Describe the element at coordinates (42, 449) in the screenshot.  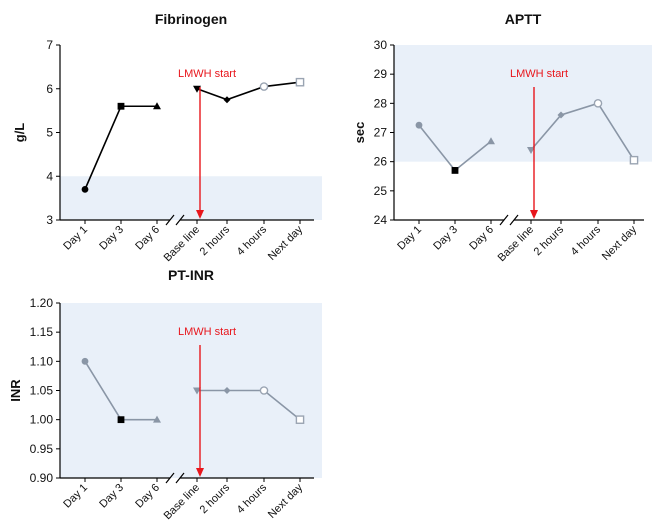
I see `y-tick-label: 0.95` at that location.